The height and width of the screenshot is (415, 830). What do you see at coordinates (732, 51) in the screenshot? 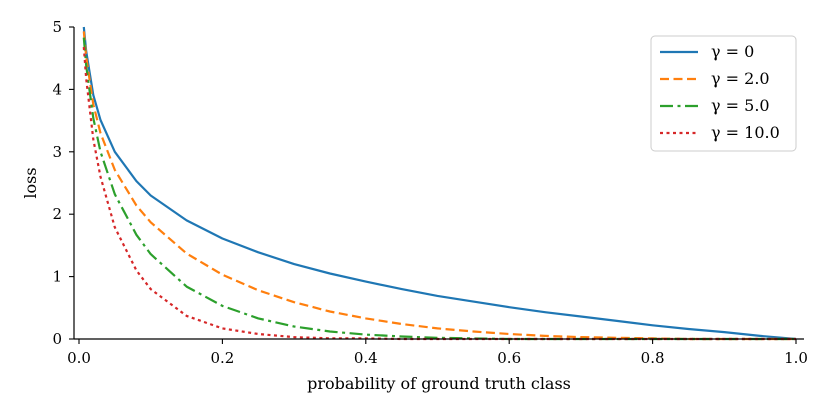
I see `legend-label-0: γ = 0` at bounding box center [732, 51].